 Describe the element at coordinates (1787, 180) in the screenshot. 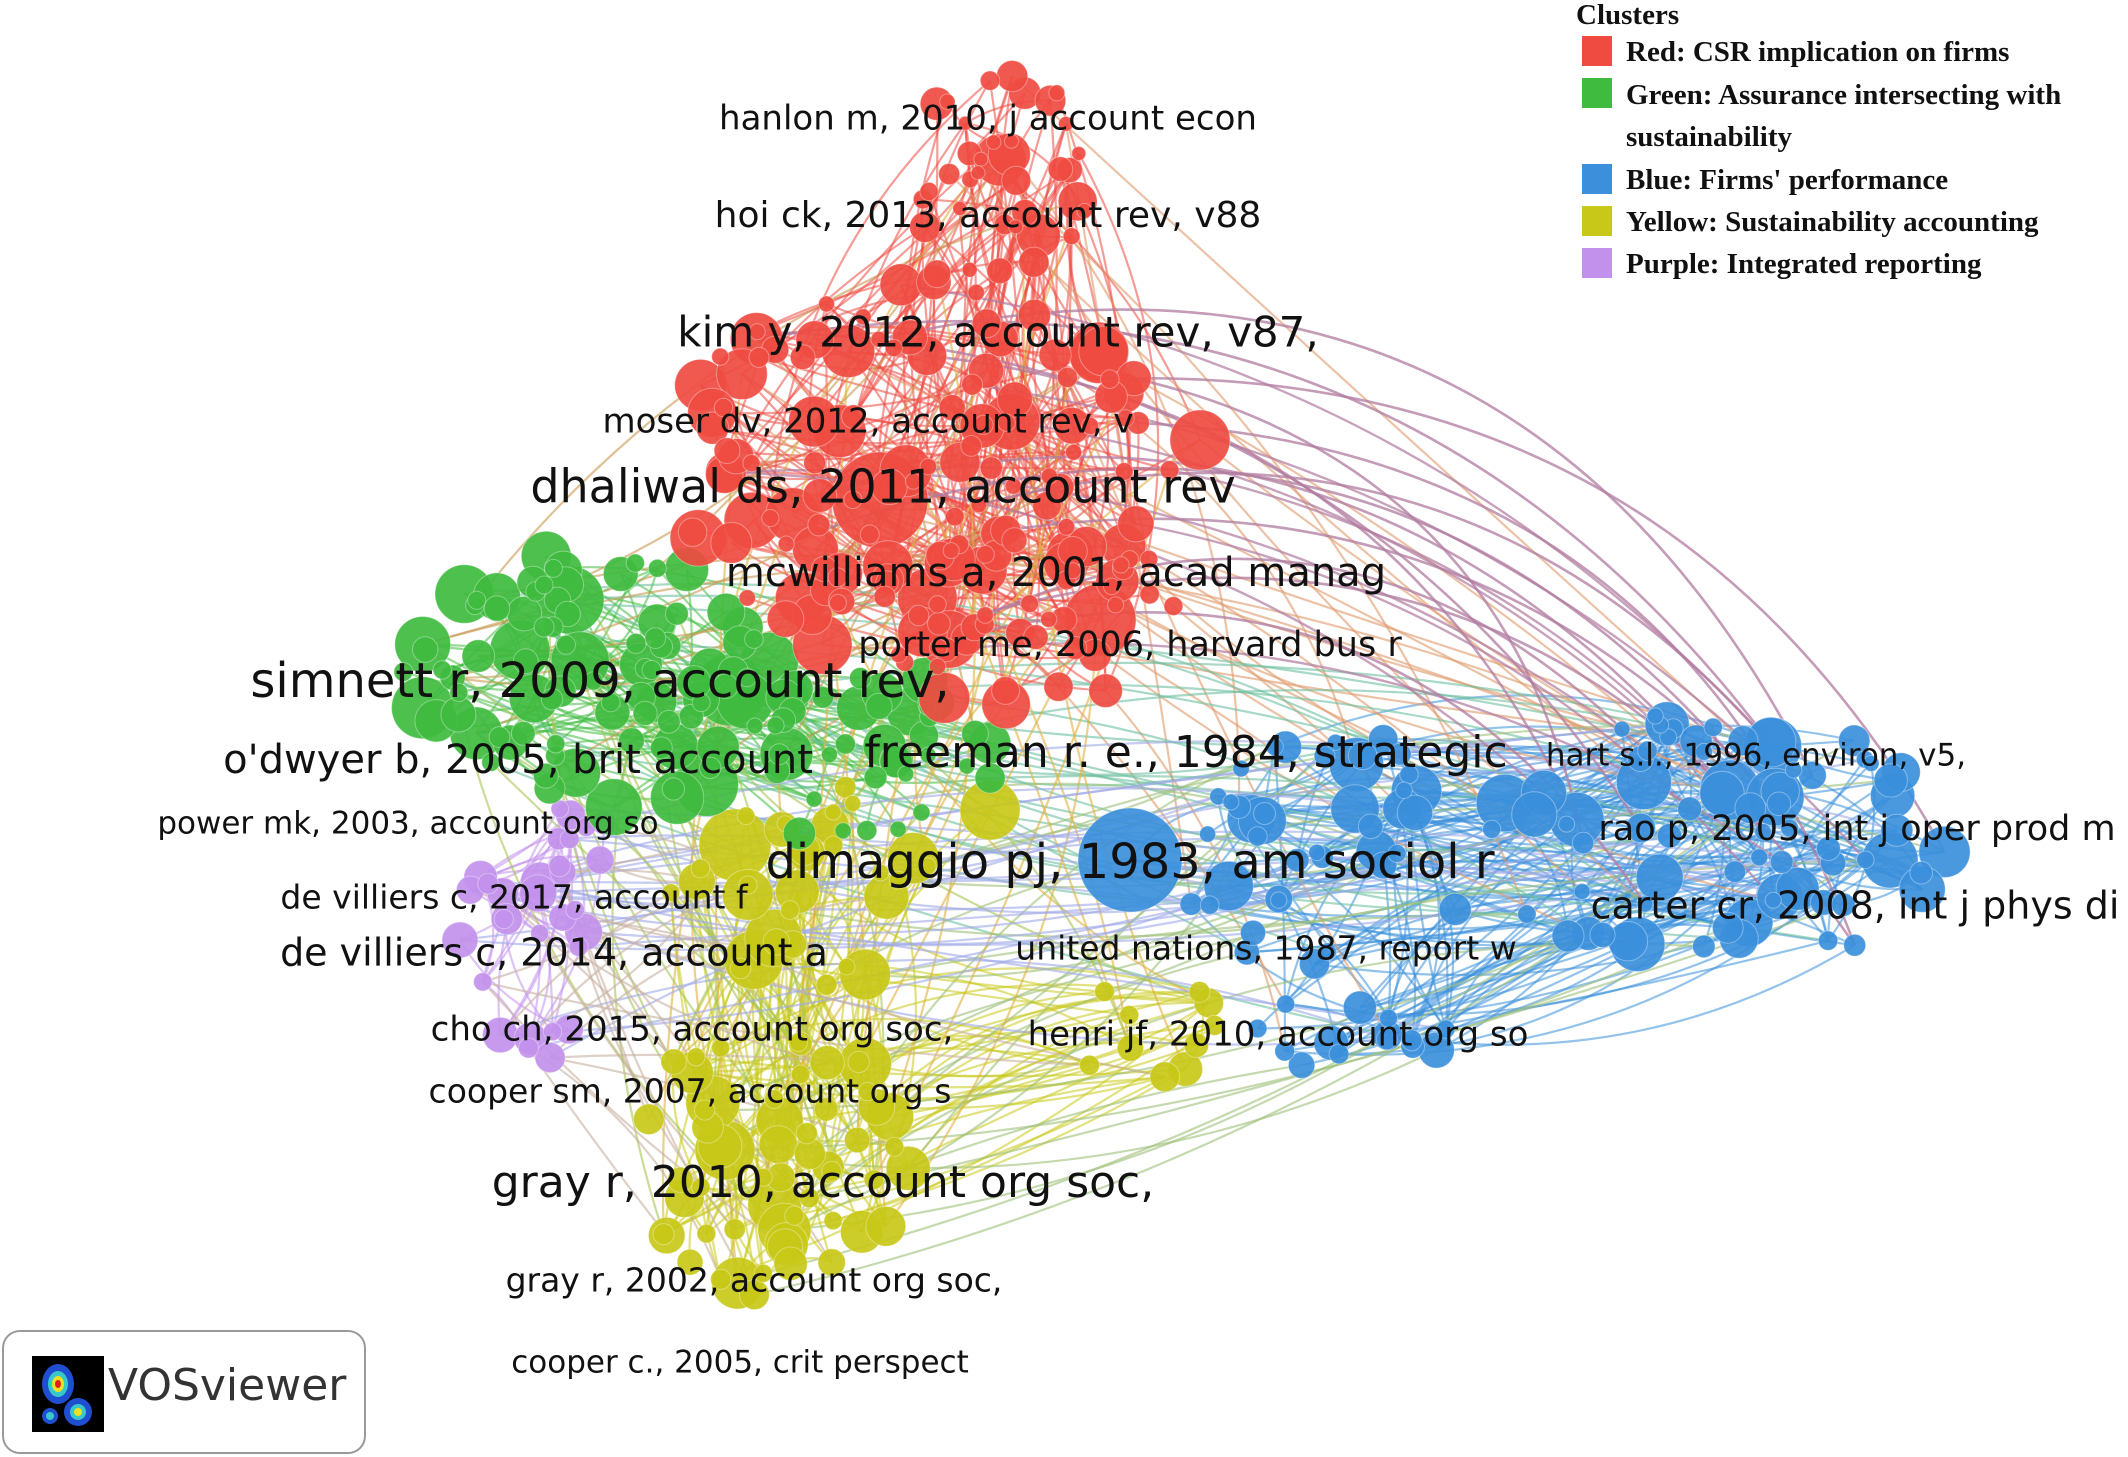

I see `legend-label-blue: Blue: Firms' performance` at that location.